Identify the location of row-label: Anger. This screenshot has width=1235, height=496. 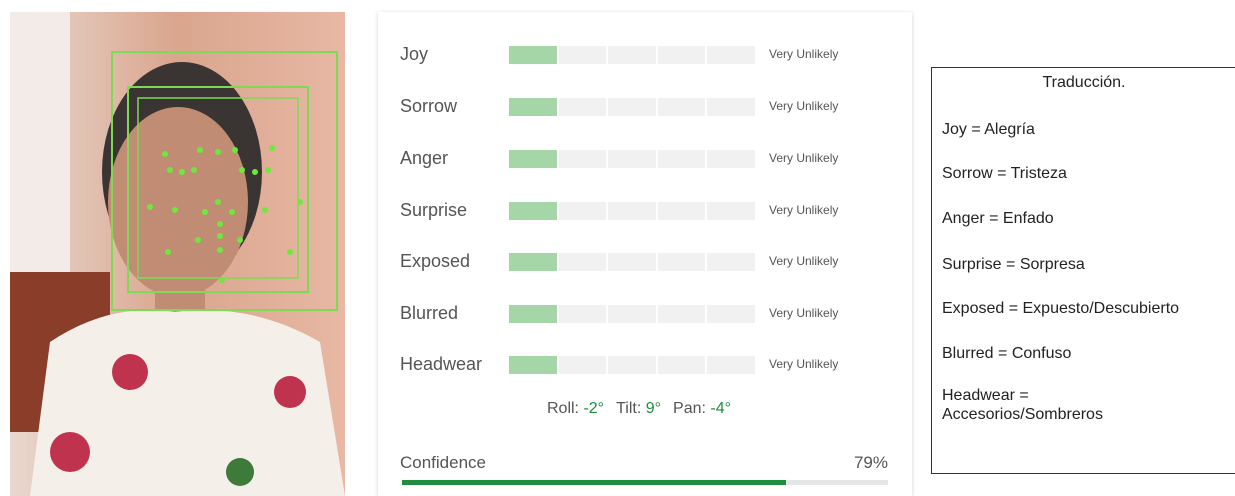
(424, 158).